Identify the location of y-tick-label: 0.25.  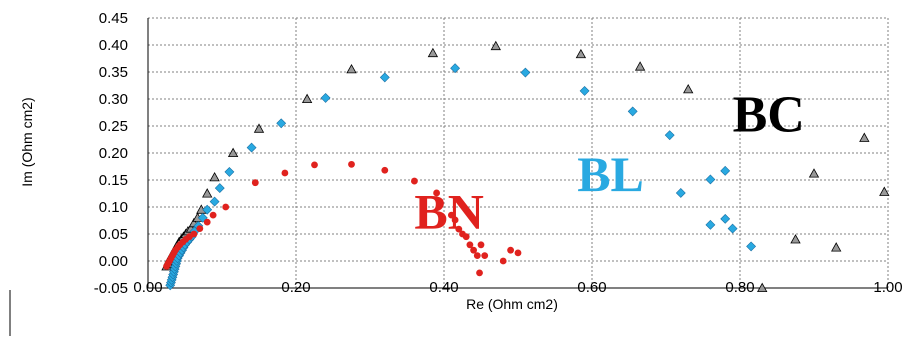
(113, 126).